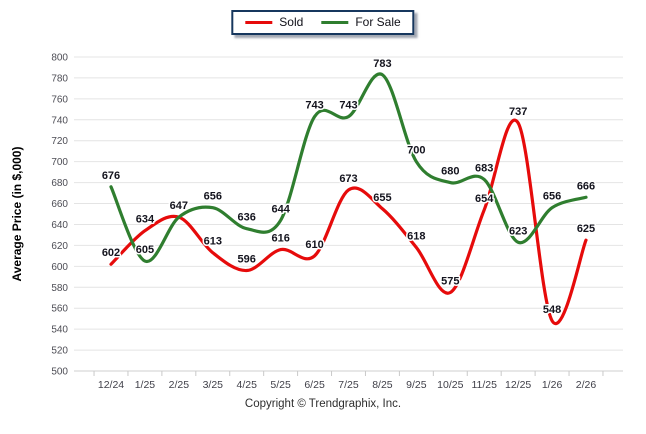 This screenshot has width=646, height=434. Describe the element at coordinates (59, 204) in the screenshot. I see `y-tick-label: 660` at that location.